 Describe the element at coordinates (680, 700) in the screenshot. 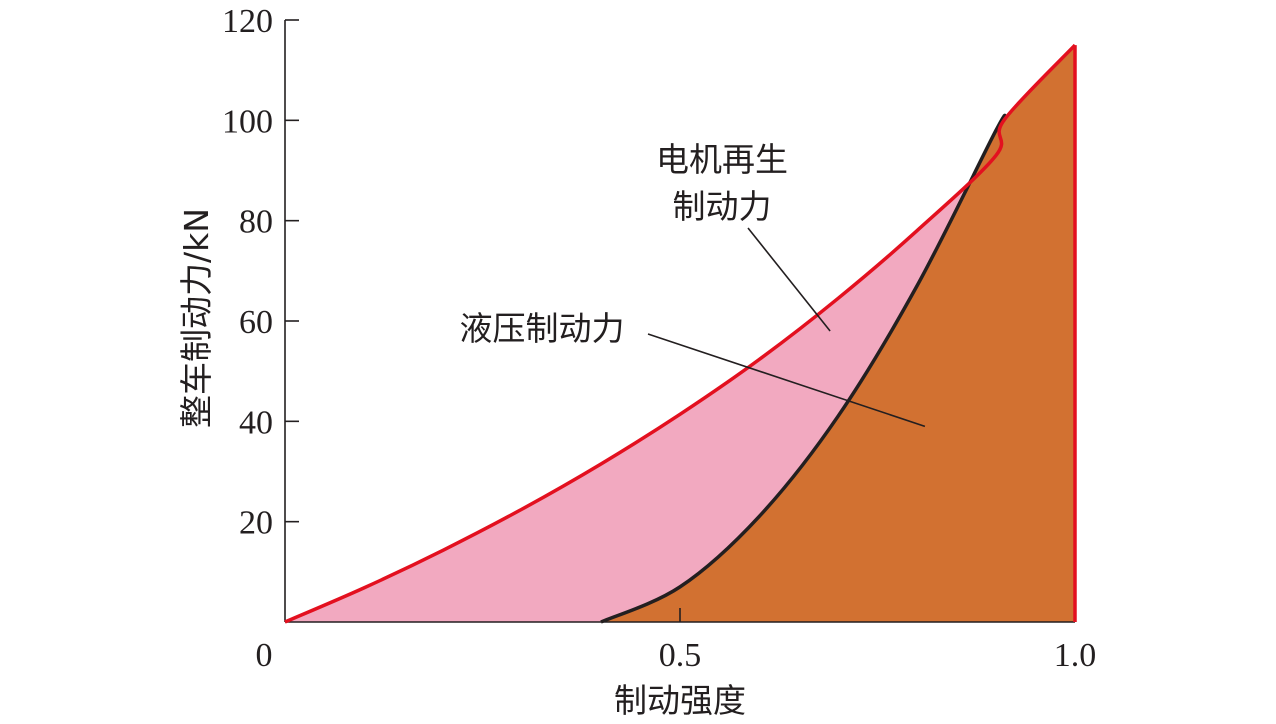

I see `x-axis-title: 制动强度` at that location.